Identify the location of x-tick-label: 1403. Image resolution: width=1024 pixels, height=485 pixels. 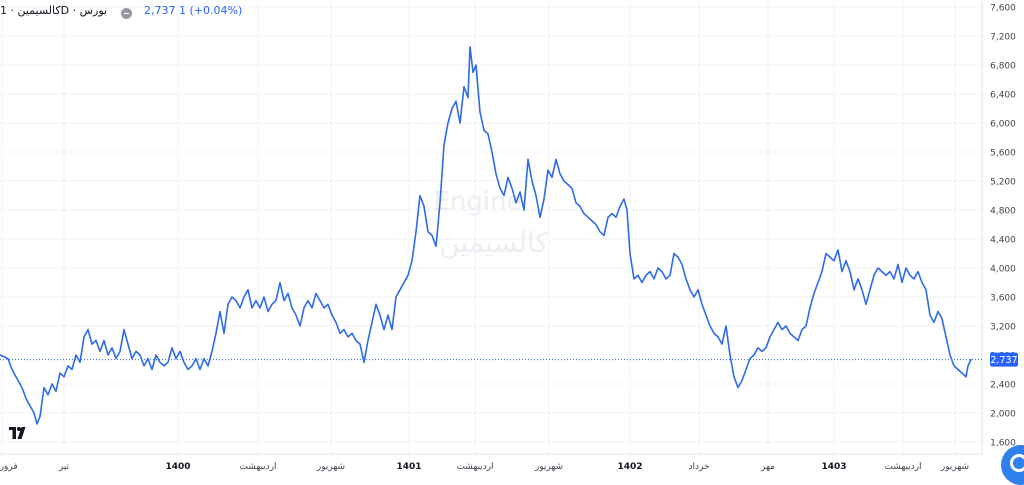
(833, 467).